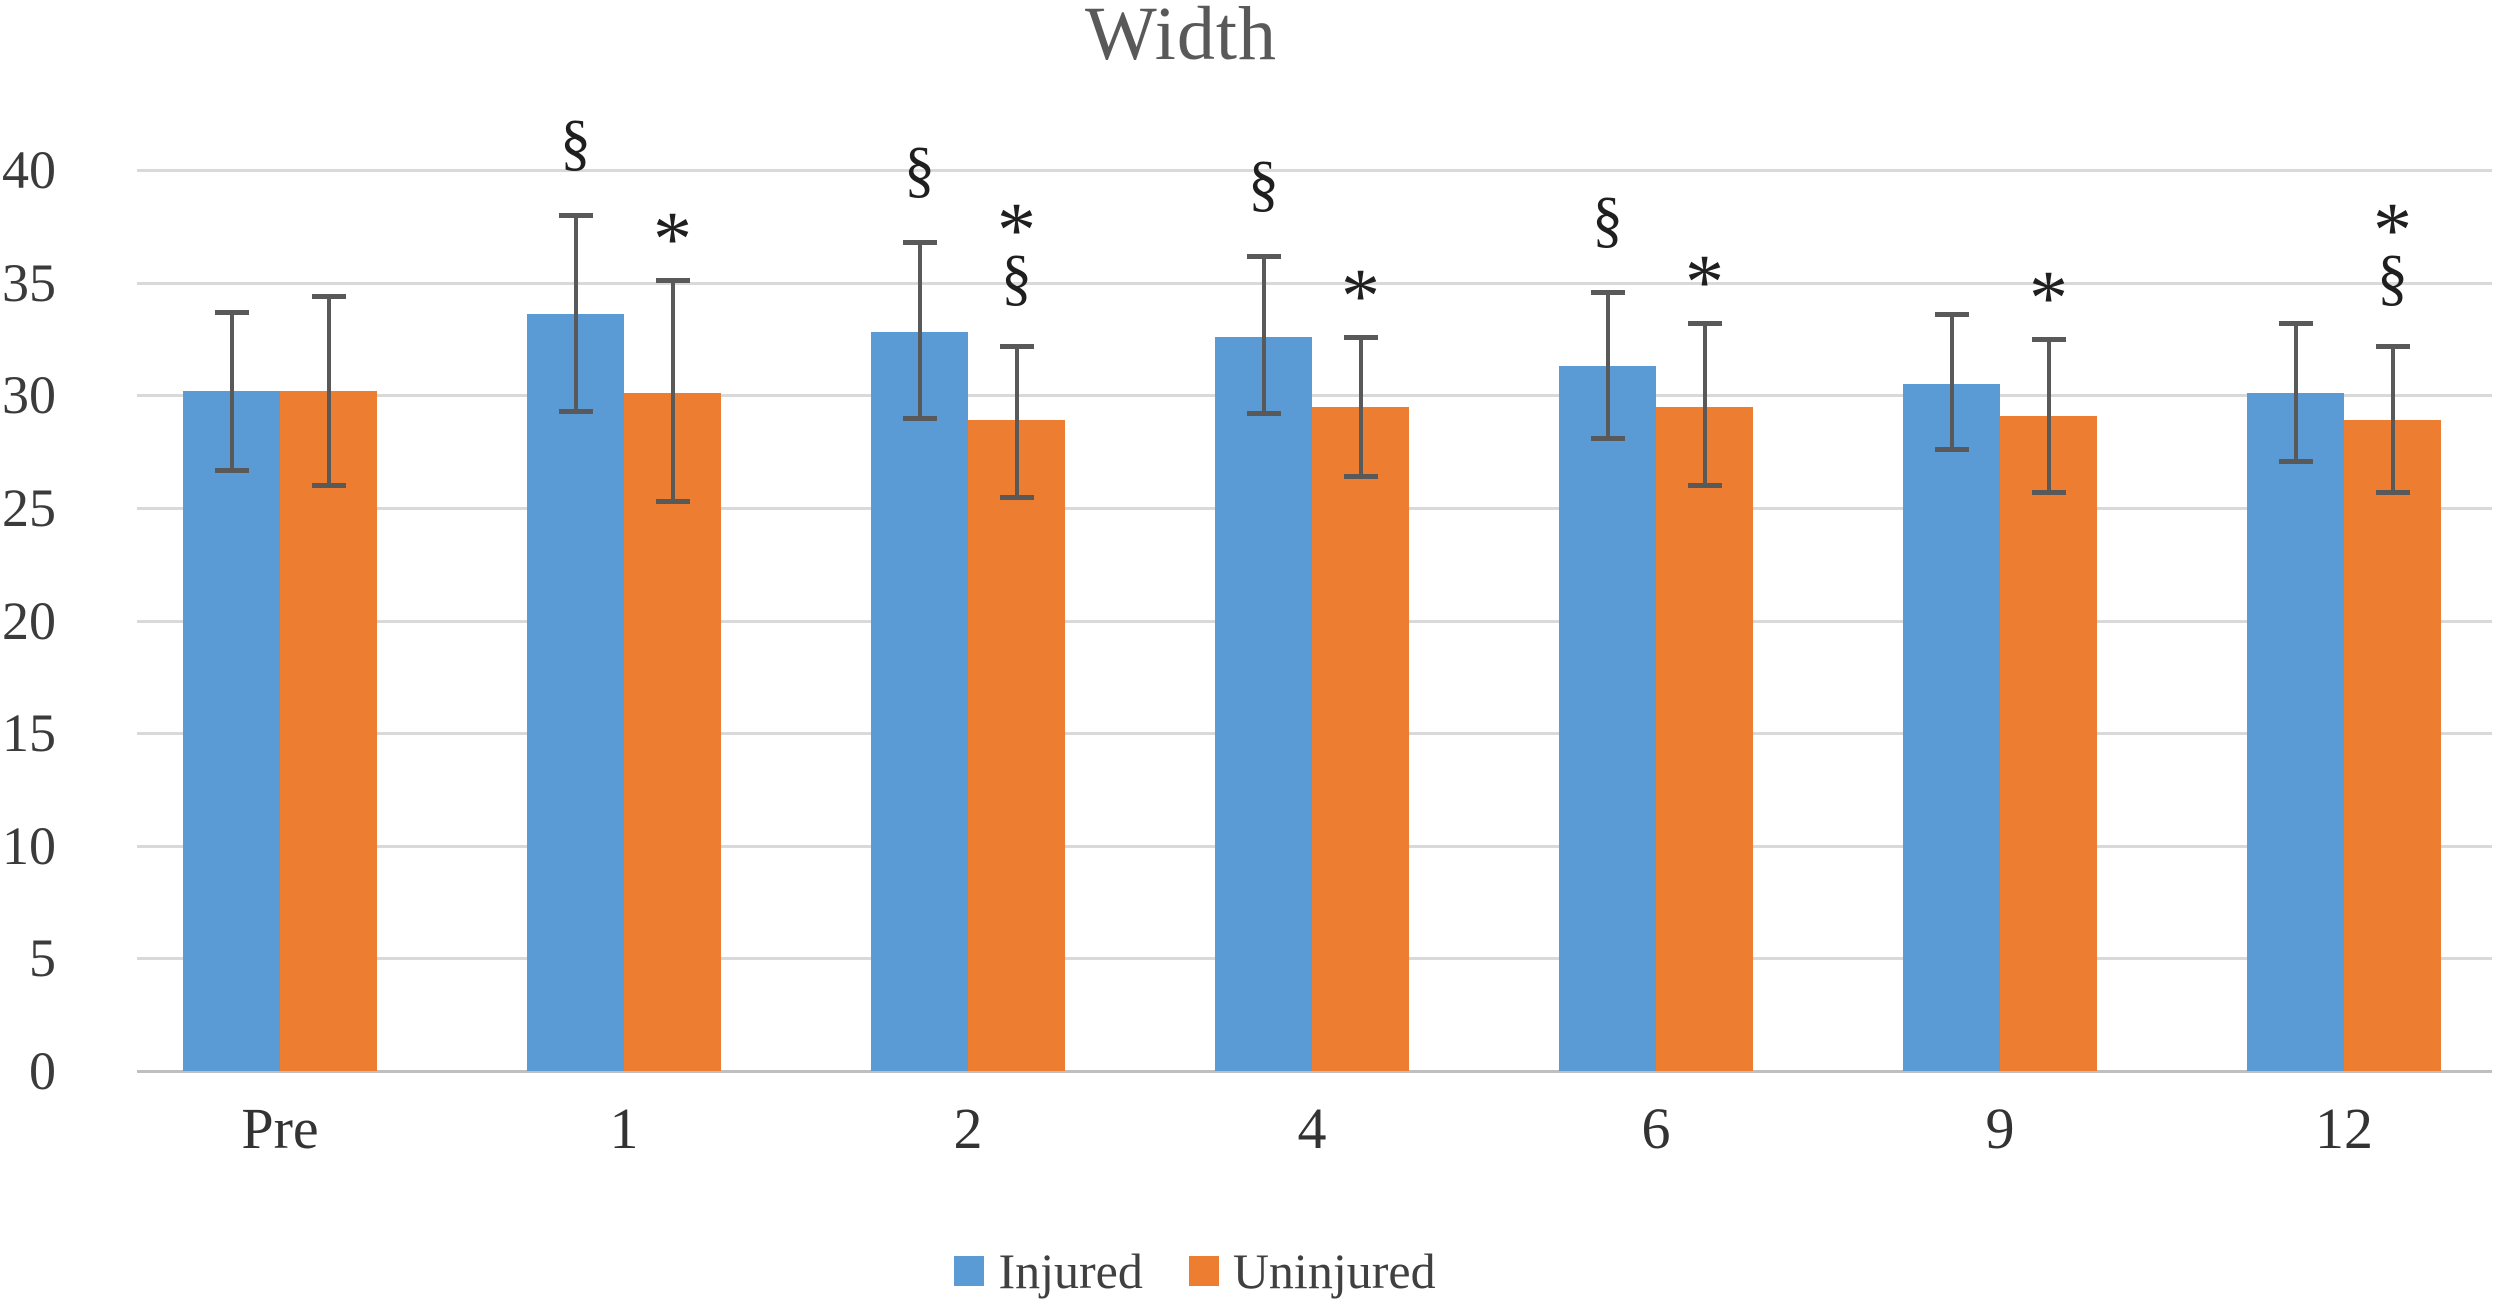  I want to click on legend-label-injured: Injured, so click(1070, 1271).